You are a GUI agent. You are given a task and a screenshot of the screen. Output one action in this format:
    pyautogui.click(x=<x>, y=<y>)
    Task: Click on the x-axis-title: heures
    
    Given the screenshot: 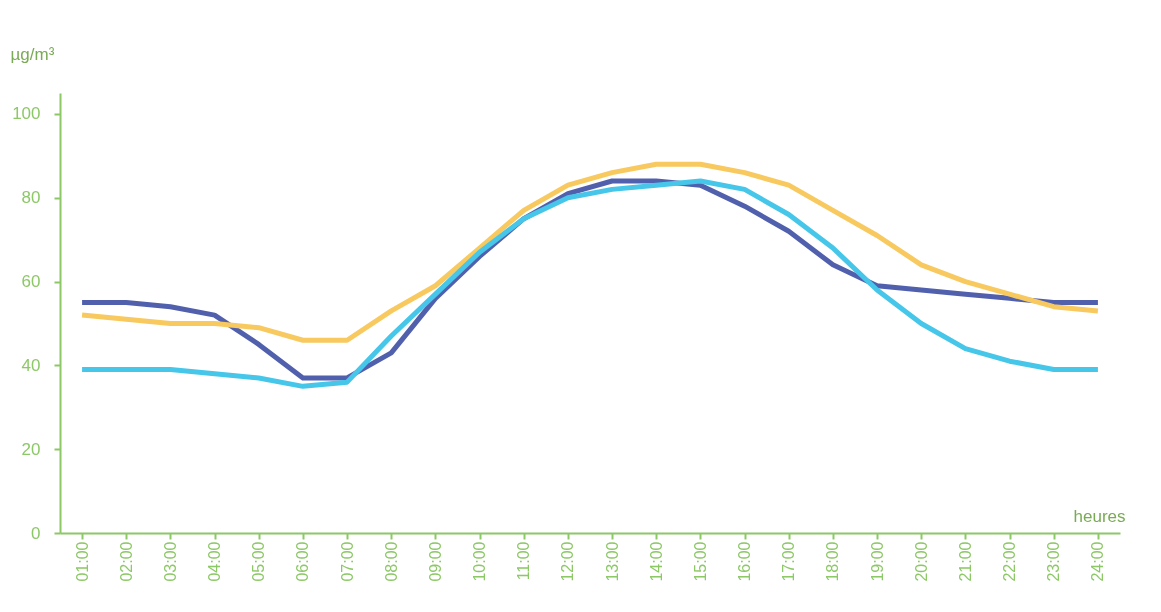 What is the action you would take?
    pyautogui.click(x=1099, y=516)
    